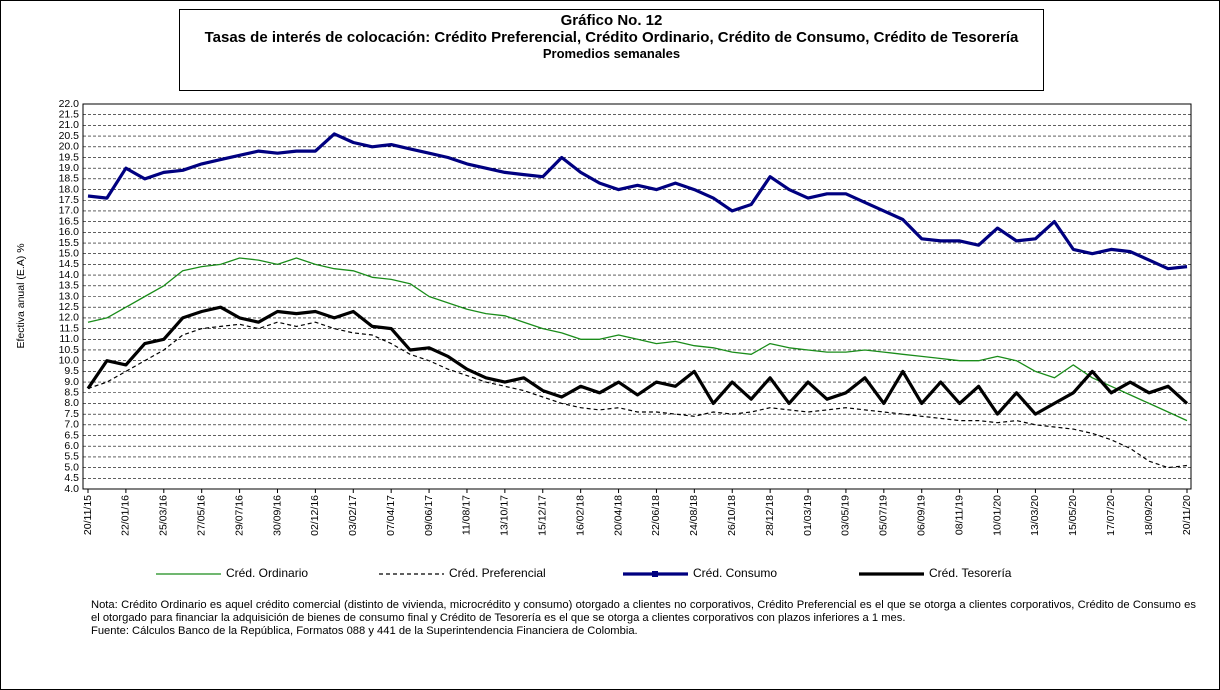 This screenshot has width=1220, height=690. I want to click on x-tick-label: 20/11/15, so click(88, 515).